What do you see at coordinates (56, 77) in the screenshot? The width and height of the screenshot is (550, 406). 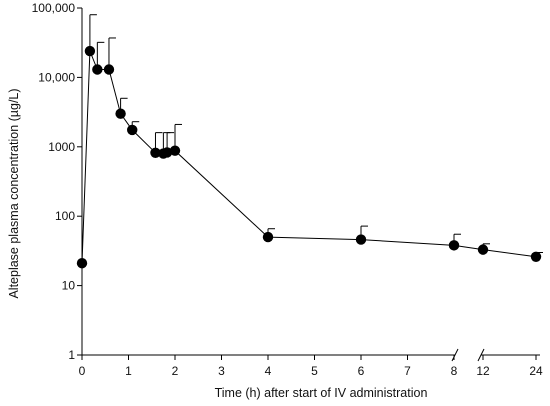 I see `y-tick-label: 10,000` at bounding box center [56, 77].